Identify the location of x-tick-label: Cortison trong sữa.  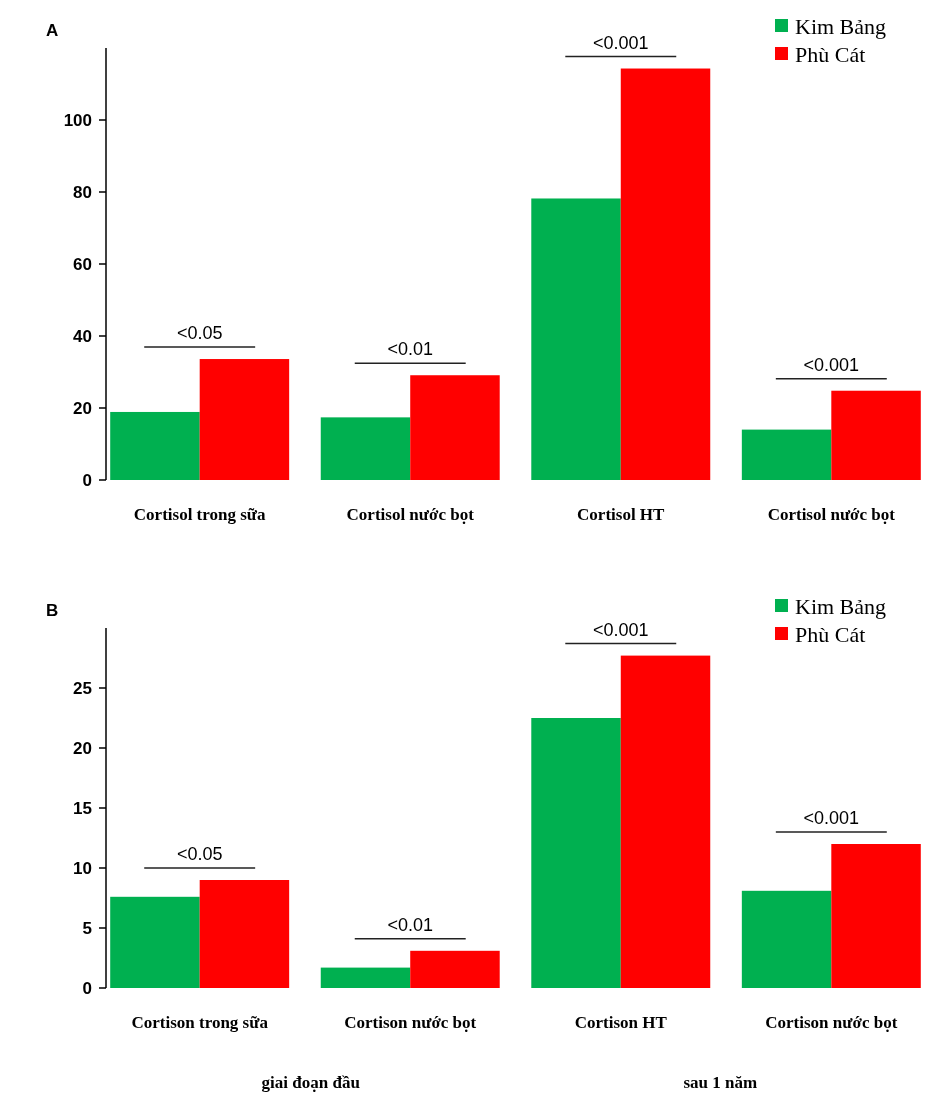
(200, 1022).